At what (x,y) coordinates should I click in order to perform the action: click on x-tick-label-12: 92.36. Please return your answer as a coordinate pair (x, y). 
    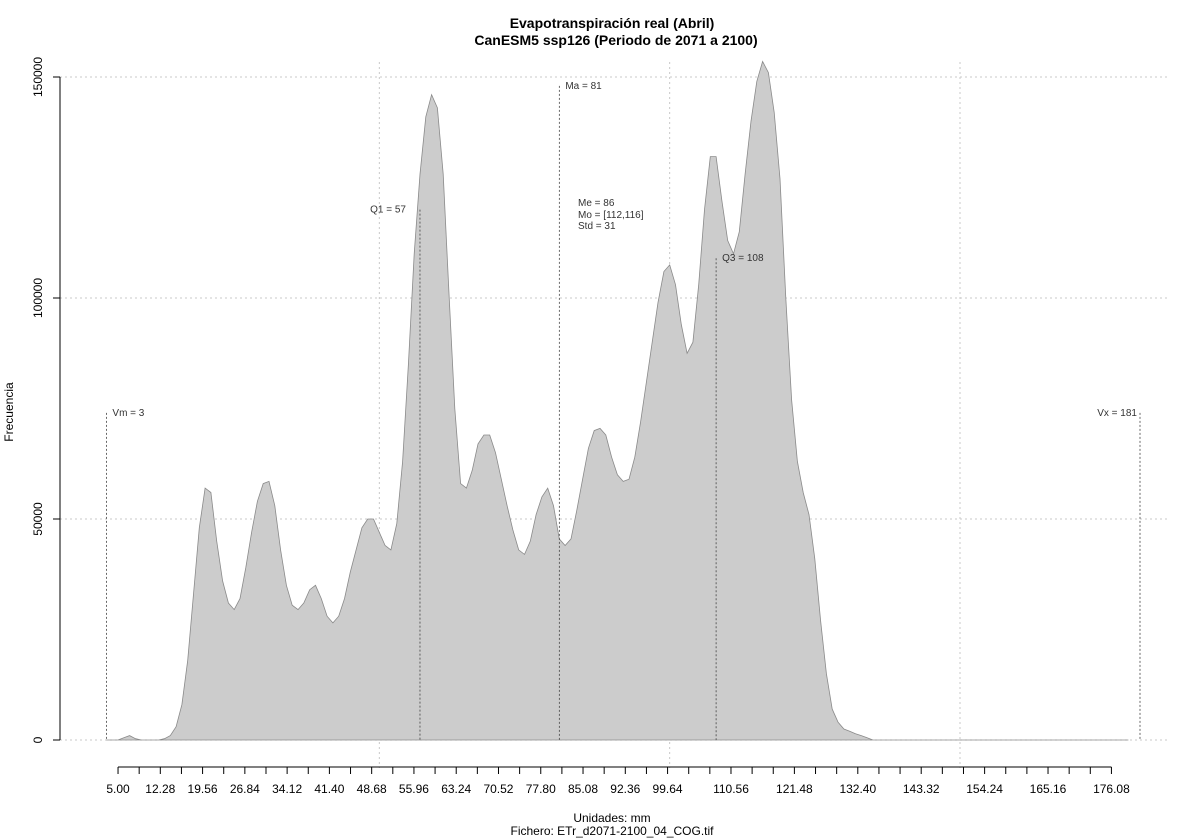
    Looking at the image, I should click on (625, 789).